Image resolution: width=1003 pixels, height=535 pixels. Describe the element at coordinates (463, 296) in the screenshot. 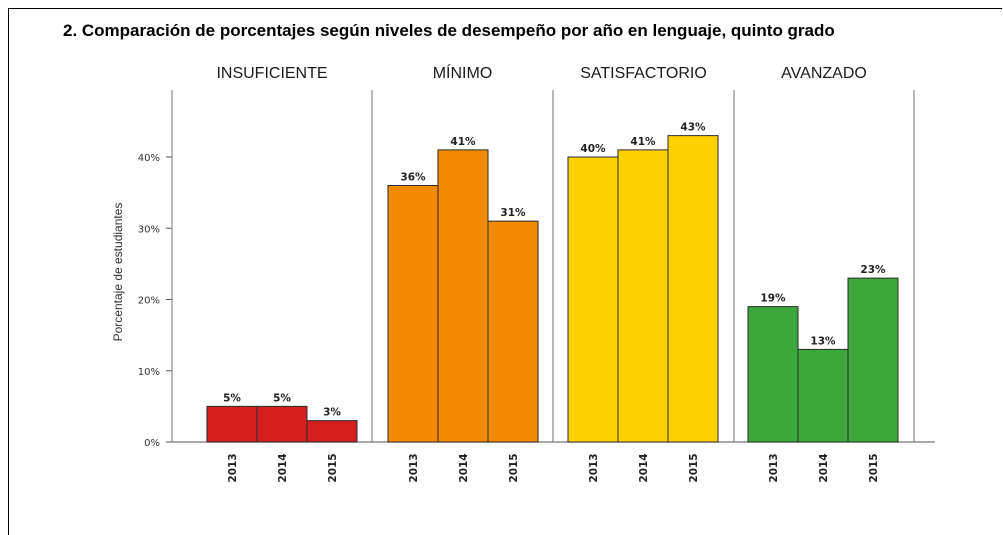

I see `bar-mínimo-2014` at that location.